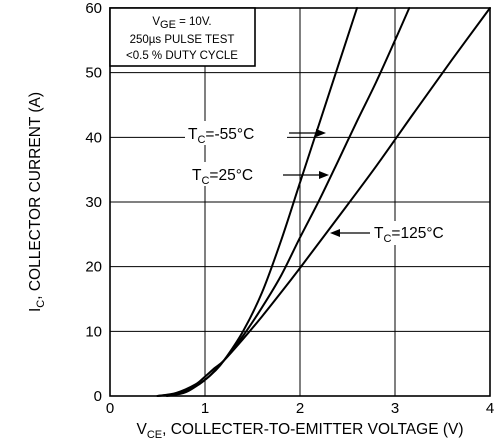 The image size is (503, 447). I want to click on series-label-text: TC=125°C, so click(409, 235).